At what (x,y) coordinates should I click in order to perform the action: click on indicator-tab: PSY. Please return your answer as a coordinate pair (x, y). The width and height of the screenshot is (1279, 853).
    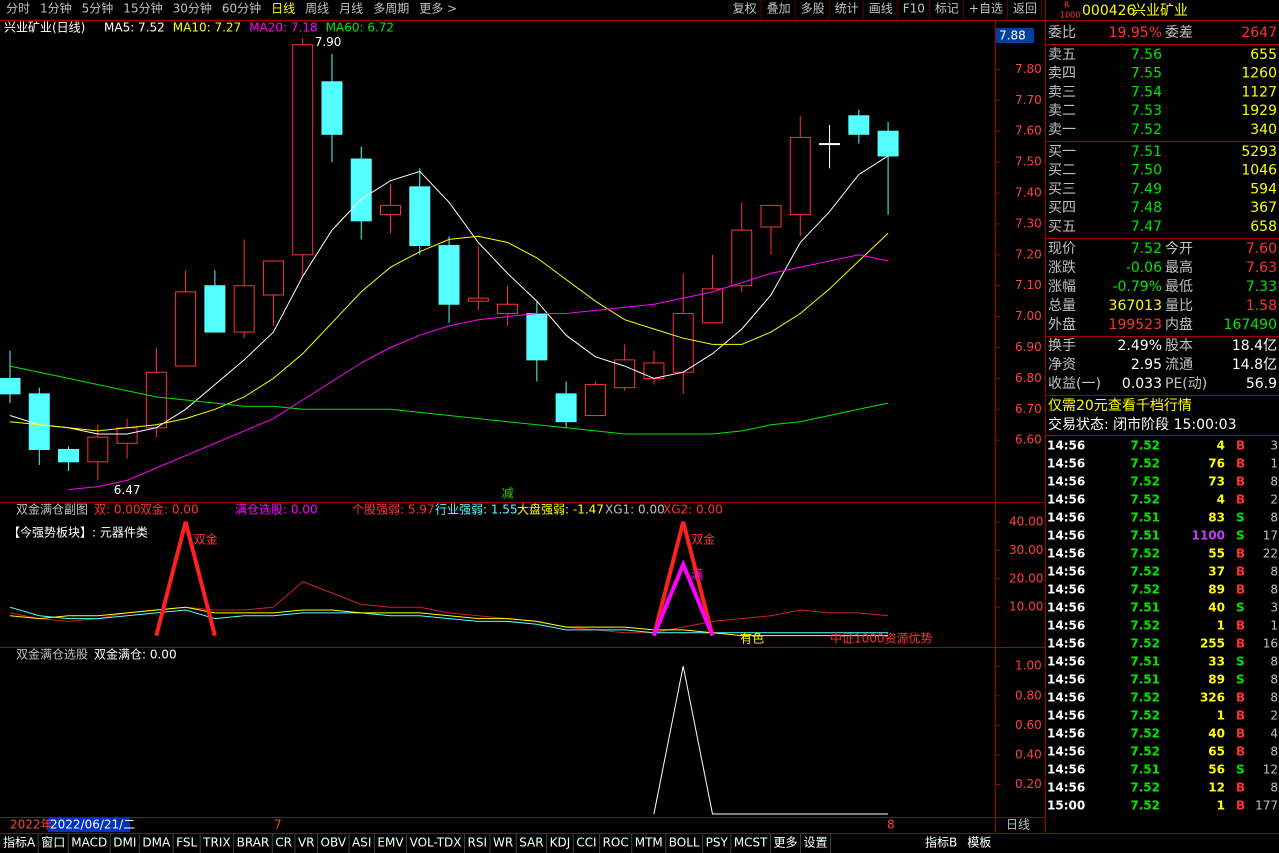
    Looking at the image, I should click on (717, 843).